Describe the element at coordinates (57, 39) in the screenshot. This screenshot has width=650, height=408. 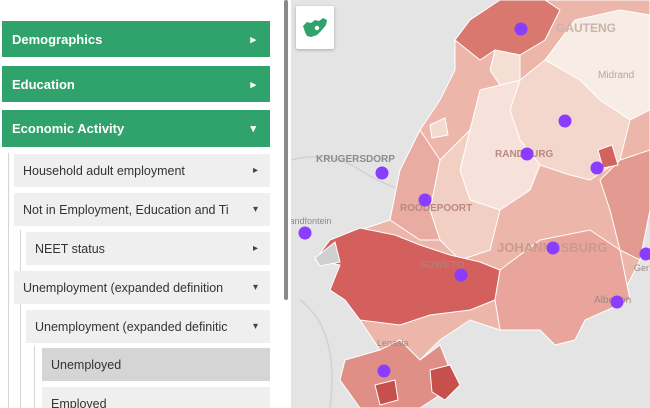
I see `accordion-label: Demographics` at that location.